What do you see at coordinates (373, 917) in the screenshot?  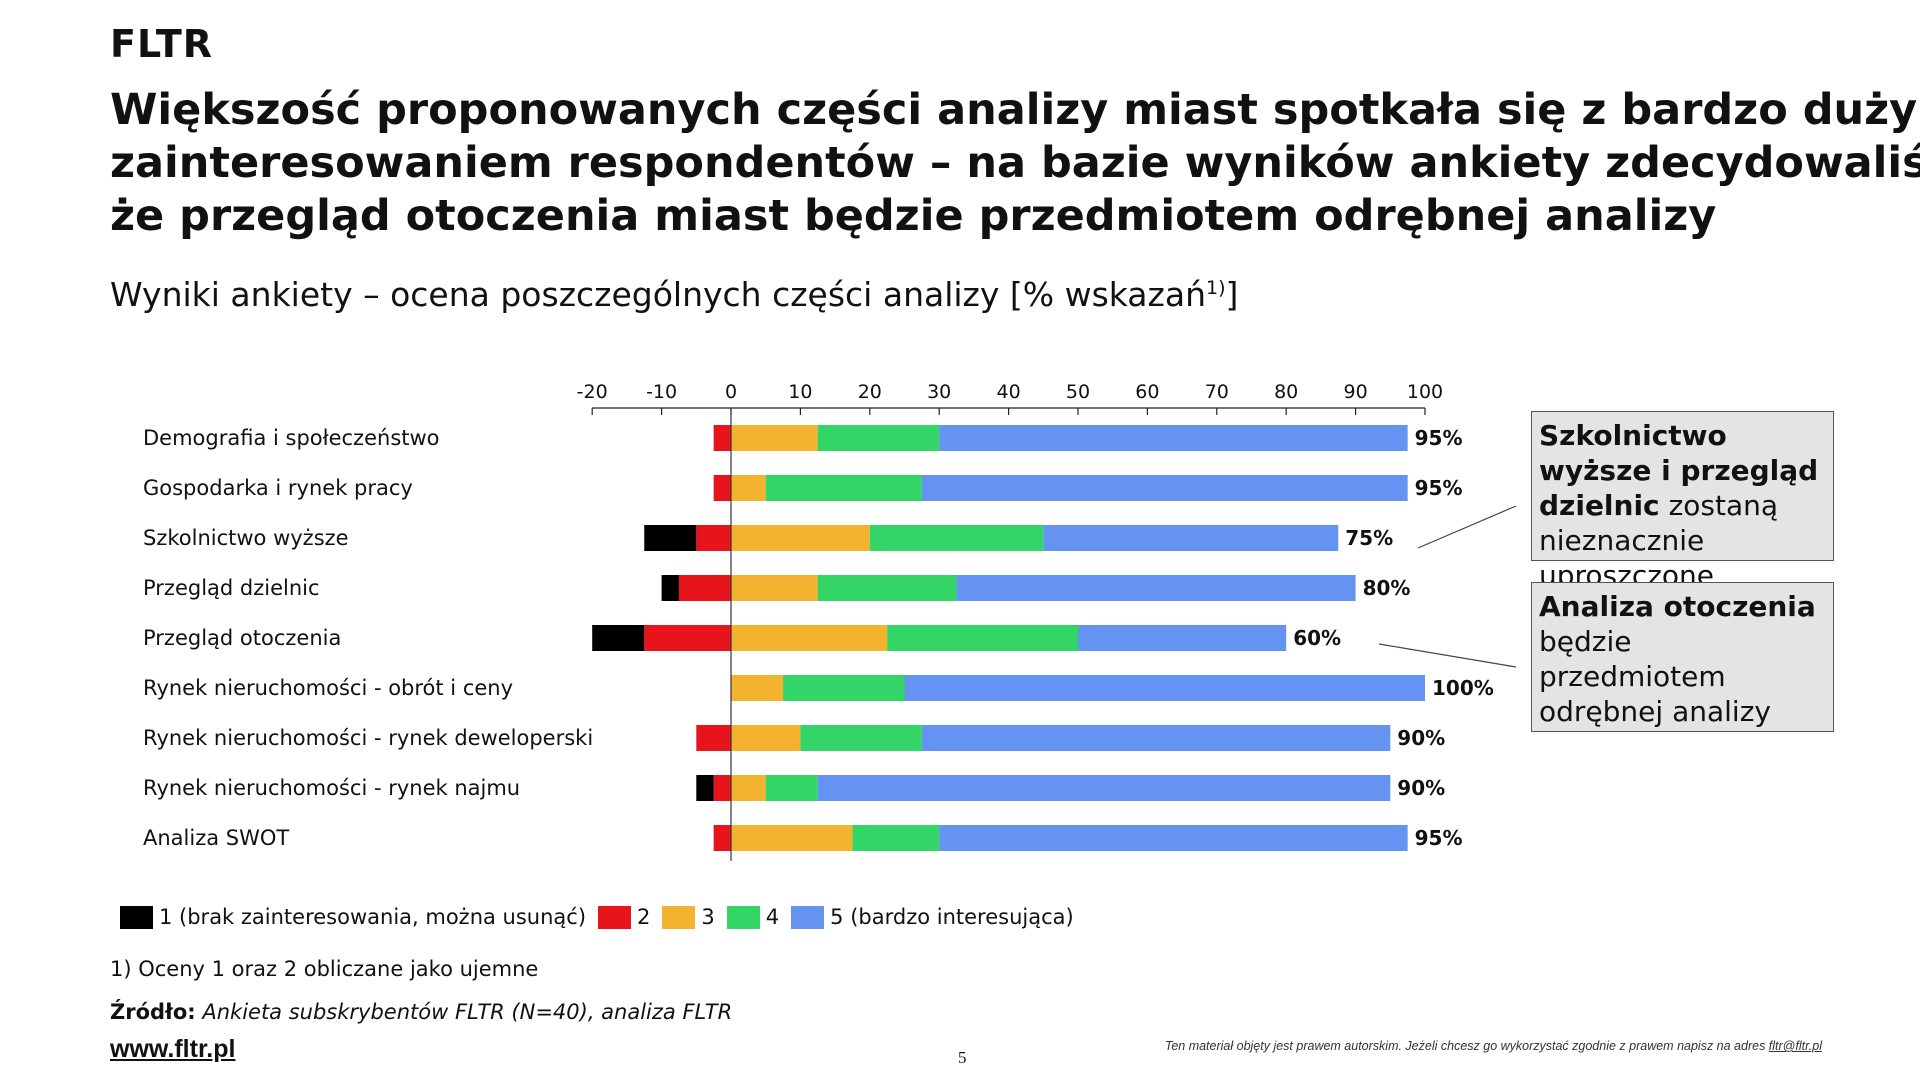 I see `legend-label: 1 (brak zainteresowania, można usunąć)` at bounding box center [373, 917].